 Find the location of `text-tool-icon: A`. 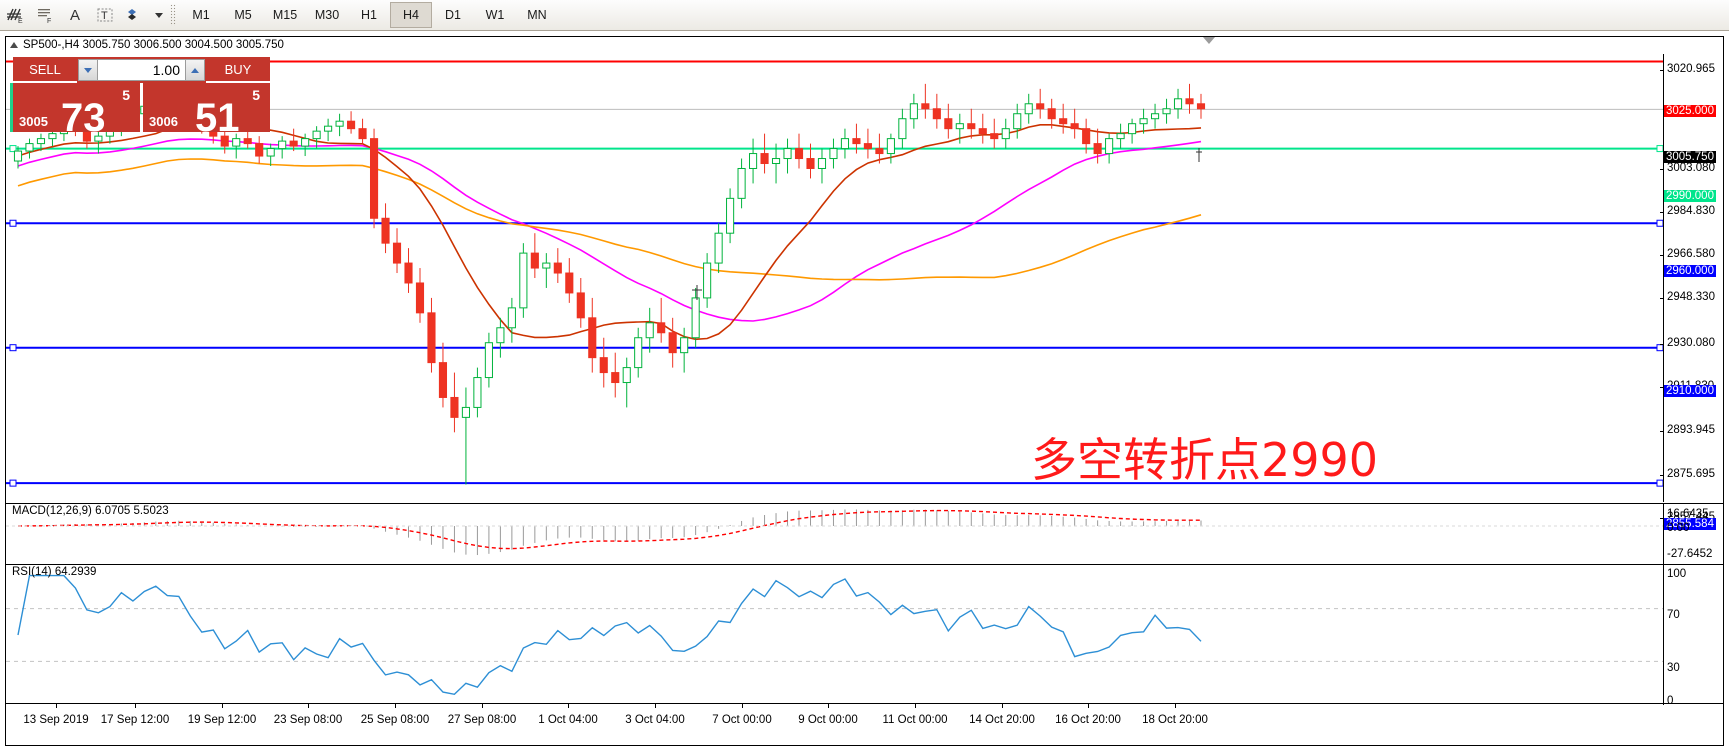

text-tool-icon: A is located at coordinates (74, 15).